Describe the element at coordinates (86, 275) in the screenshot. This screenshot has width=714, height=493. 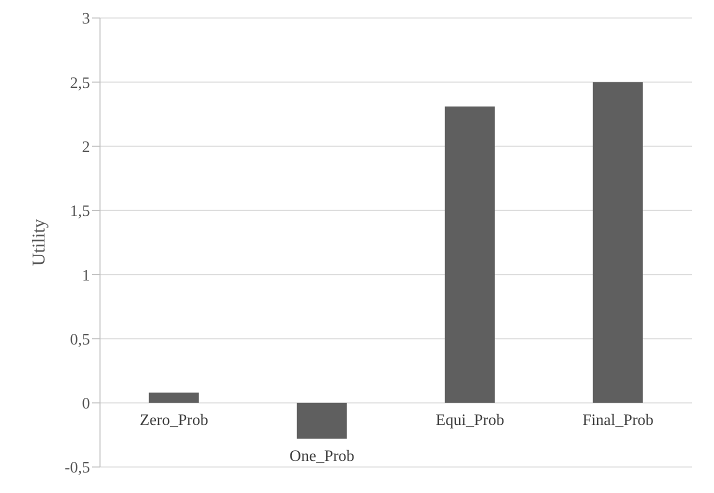
I see `y-tick-label: 1` at that location.